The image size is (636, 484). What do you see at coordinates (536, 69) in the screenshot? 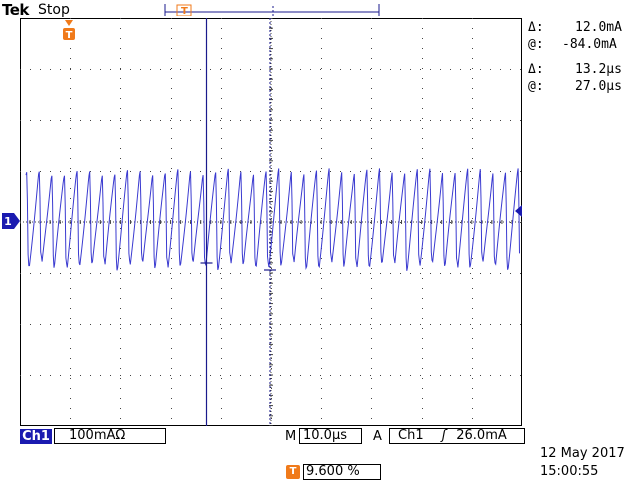
I see `time-delta-label: Δ:` at bounding box center [536, 69].